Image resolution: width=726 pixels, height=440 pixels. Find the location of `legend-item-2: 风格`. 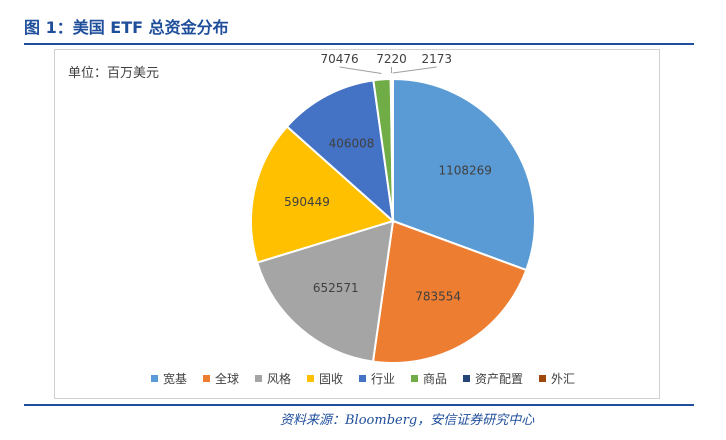

legend-item-2: 风格 is located at coordinates (272, 378).